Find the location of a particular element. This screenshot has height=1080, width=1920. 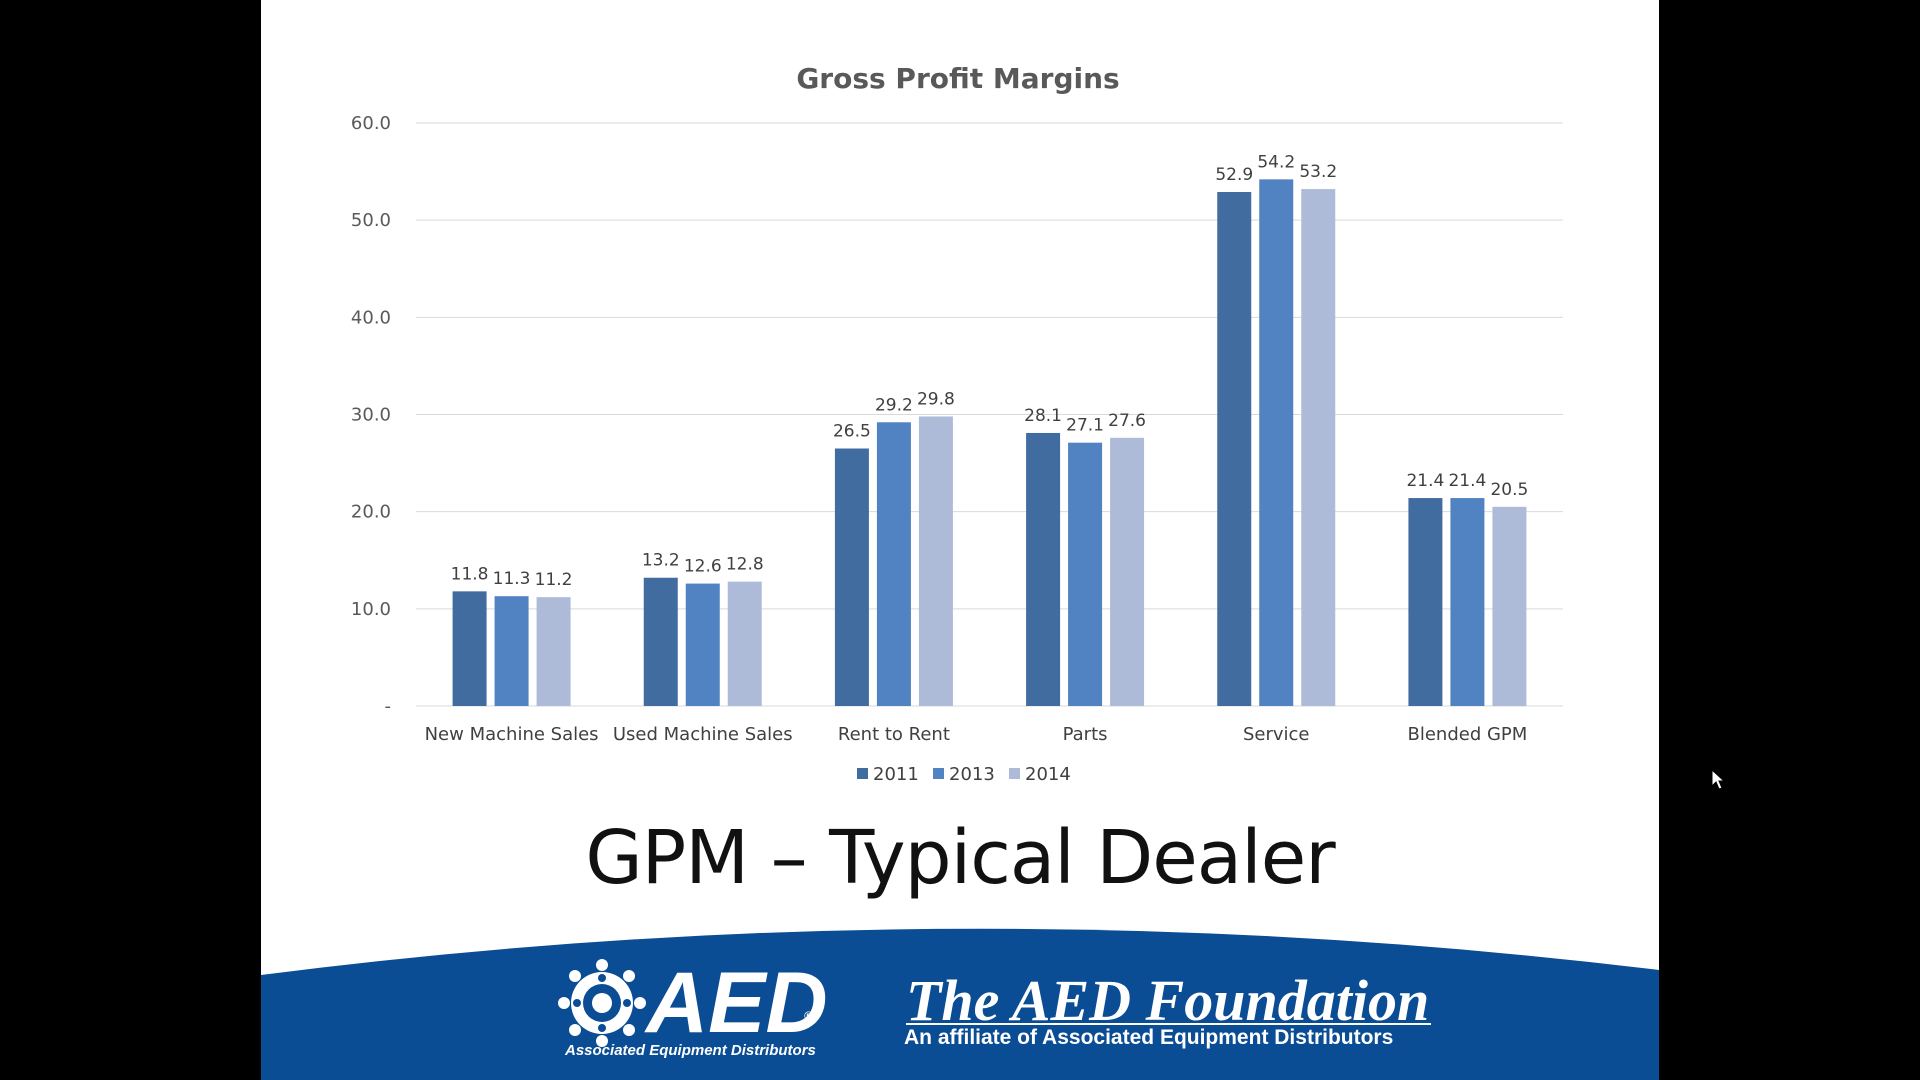

slide-title: GPM – Typical Dealer is located at coordinates (960, 858).